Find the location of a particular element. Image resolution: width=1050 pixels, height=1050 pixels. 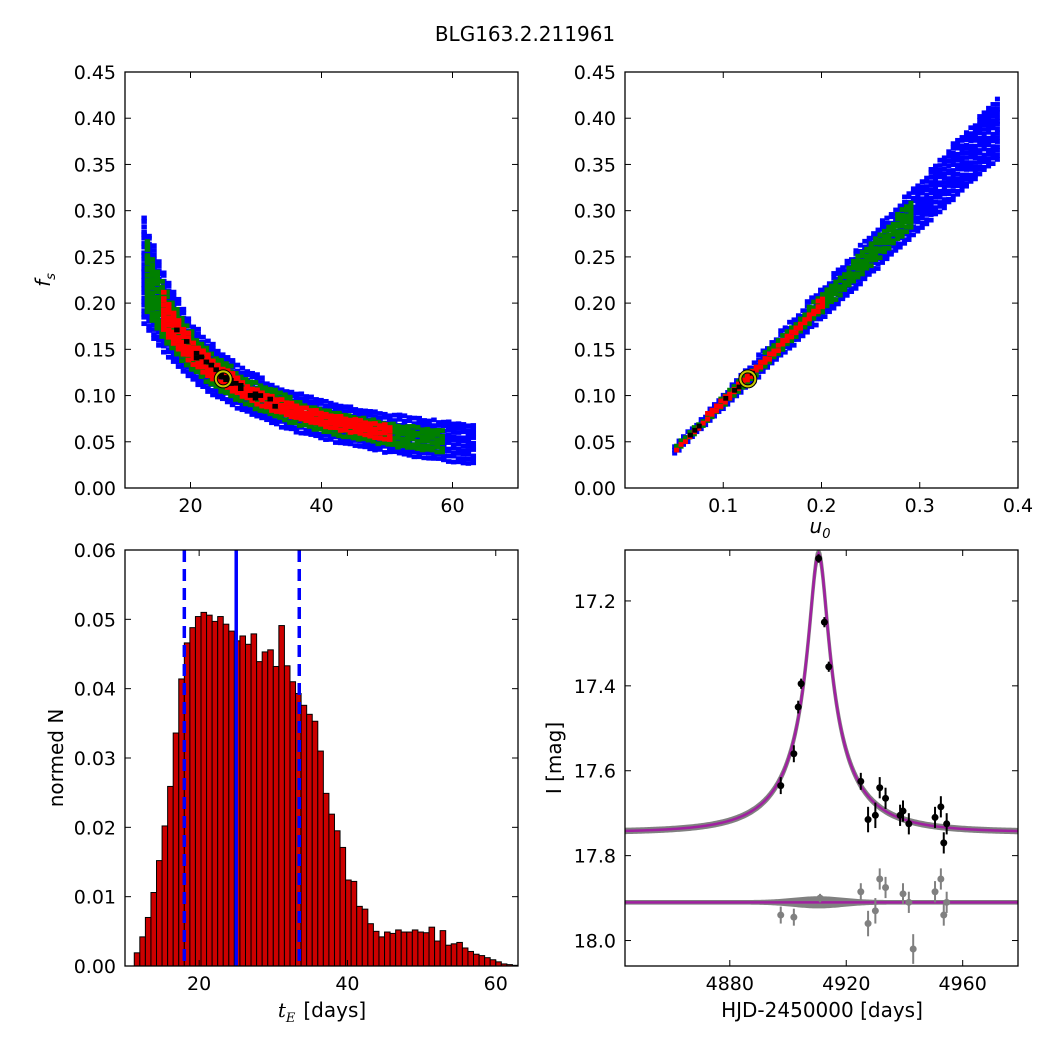

y-tick-label: 0.35 is located at coordinates (595, 165).